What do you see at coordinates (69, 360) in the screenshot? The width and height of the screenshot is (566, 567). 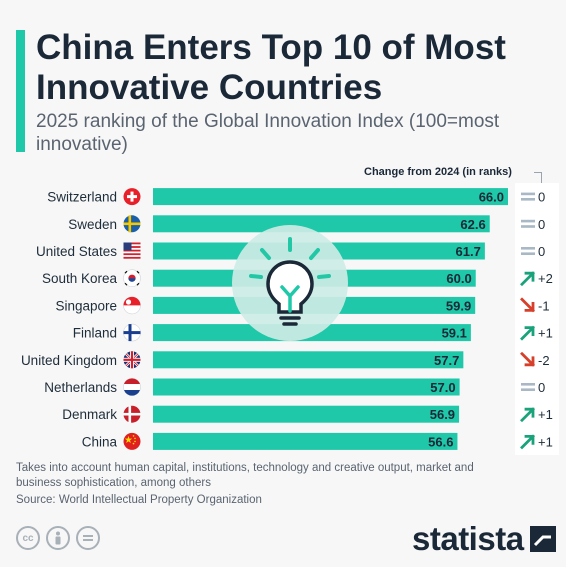 I see `category-label: United Kingdom` at bounding box center [69, 360].